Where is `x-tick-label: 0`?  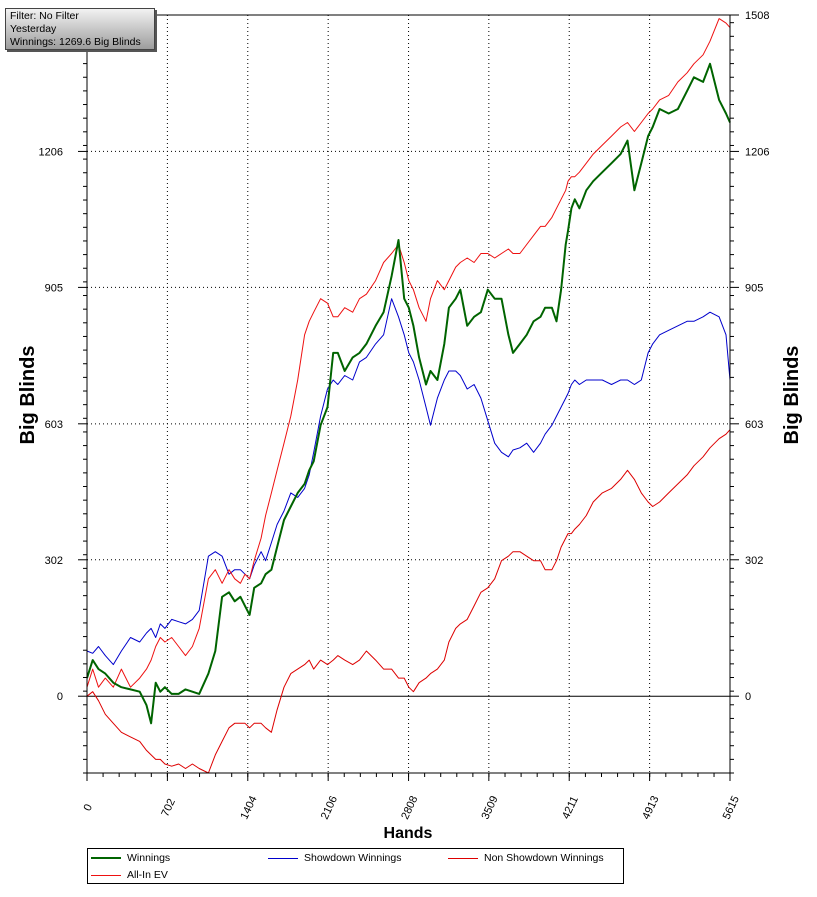 x-tick-label: 0 is located at coordinates (88, 807).